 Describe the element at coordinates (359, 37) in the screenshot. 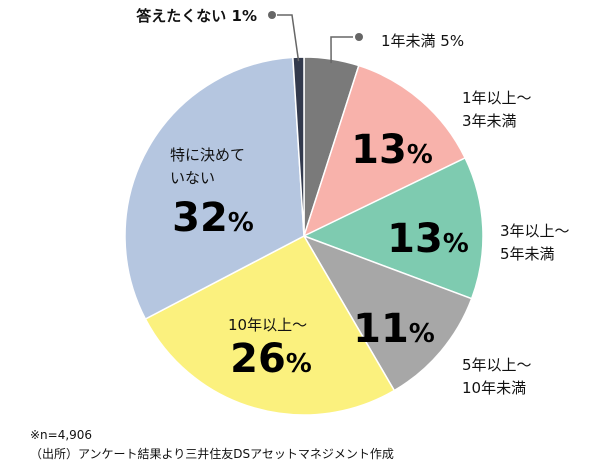

I see `leader-dot-less-than-1-year` at that location.